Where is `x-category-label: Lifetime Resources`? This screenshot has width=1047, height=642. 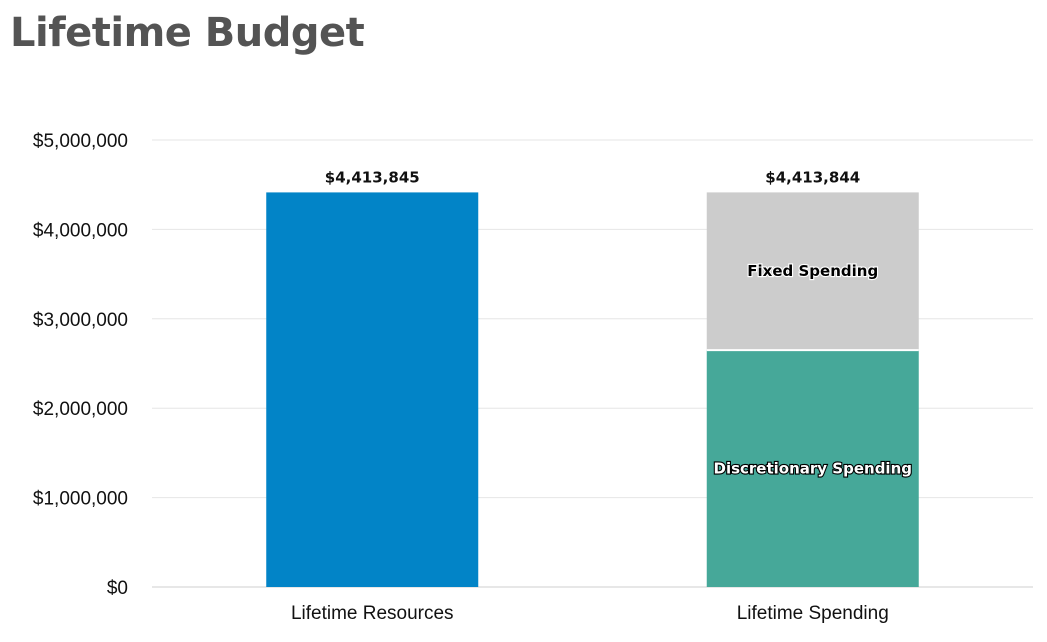
x-category-label: Lifetime Resources is located at coordinates (372, 613).